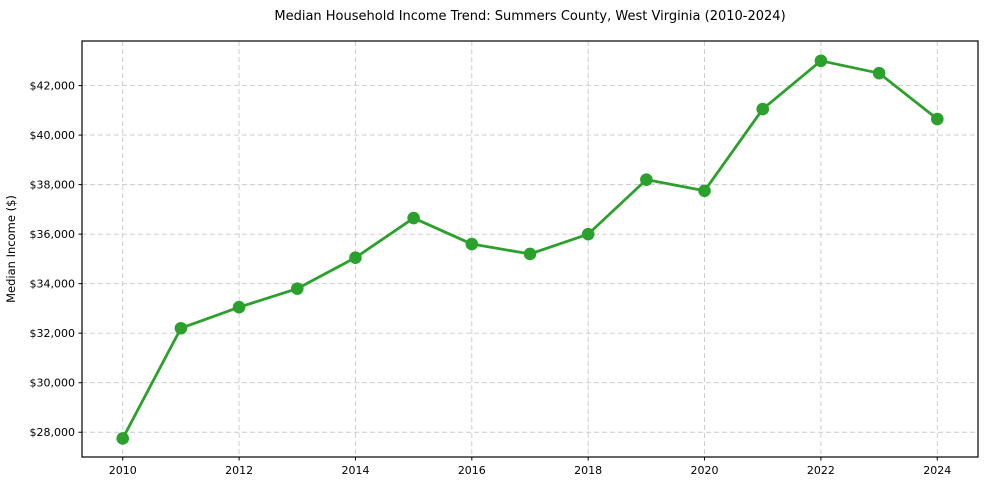 This screenshot has height=490, width=989. I want to click on y-tick-label: $40,000, so click(53, 135).